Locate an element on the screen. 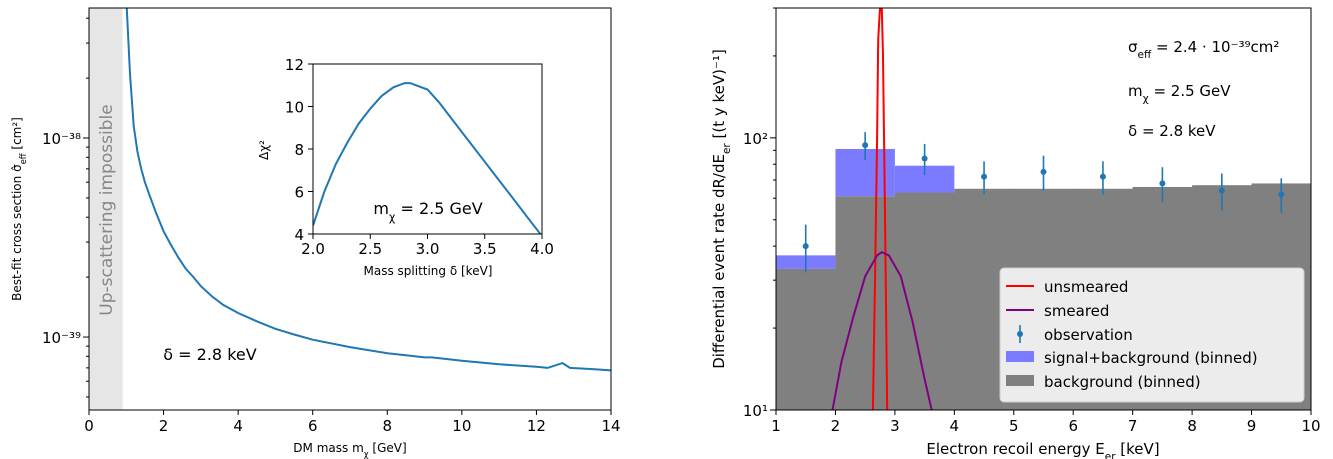  upscatter-shade is located at coordinates (106, 209).